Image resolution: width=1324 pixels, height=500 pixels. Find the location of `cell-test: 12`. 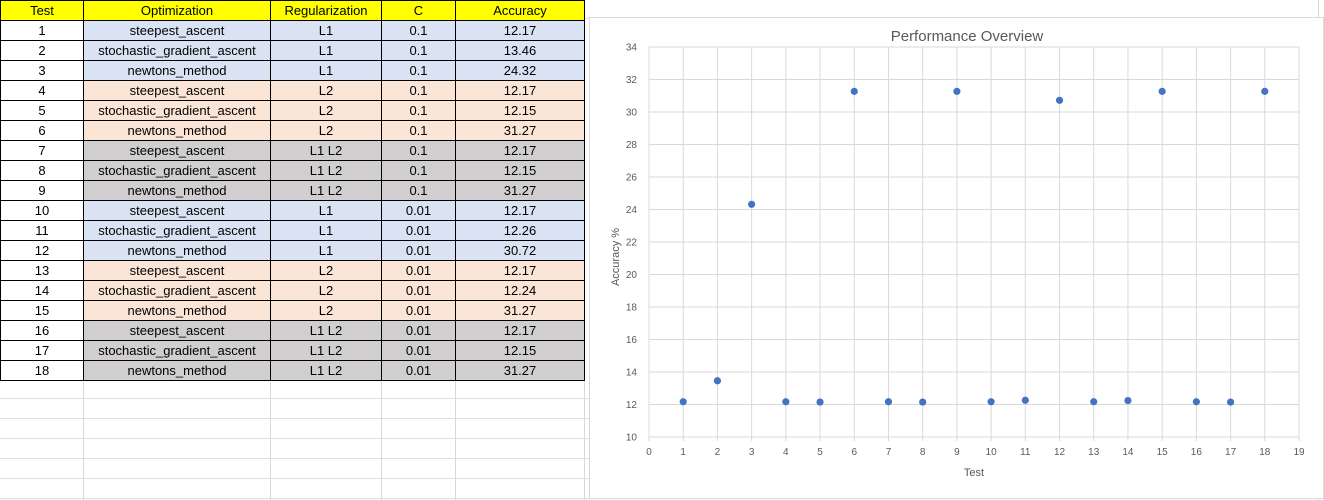

cell-test: 12 is located at coordinates (42, 250).